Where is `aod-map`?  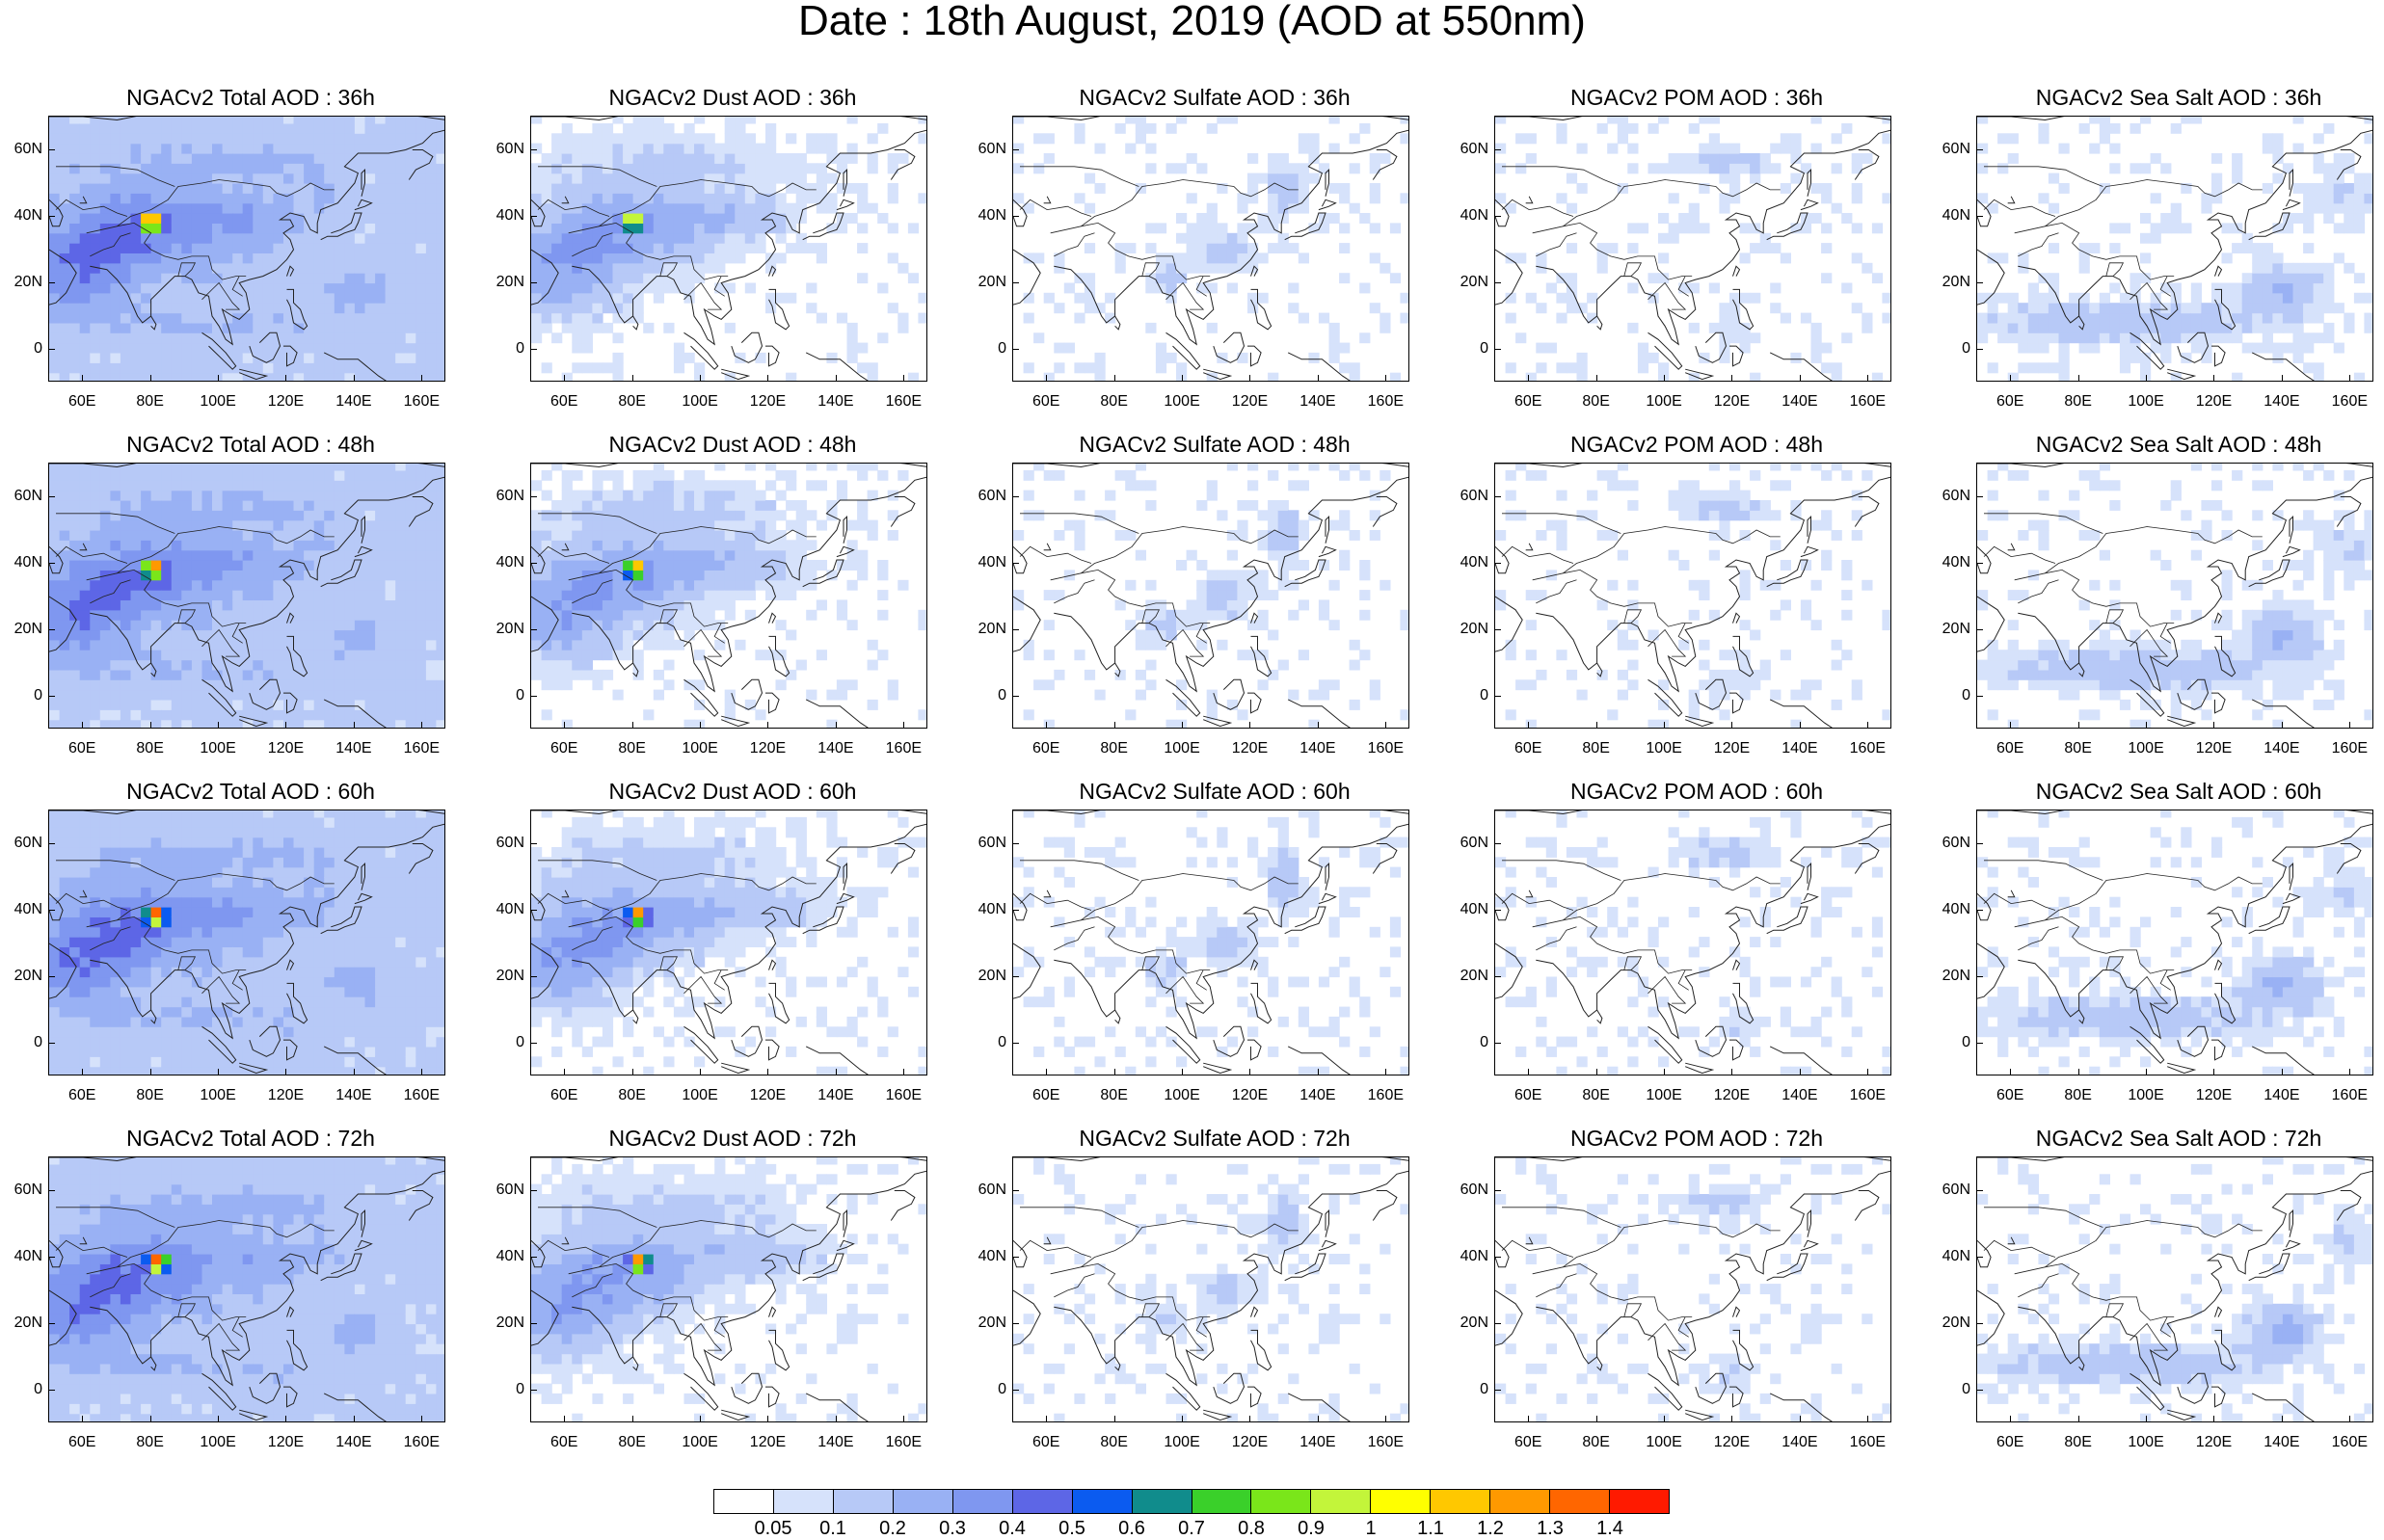 aod-map is located at coordinates (247, 596).